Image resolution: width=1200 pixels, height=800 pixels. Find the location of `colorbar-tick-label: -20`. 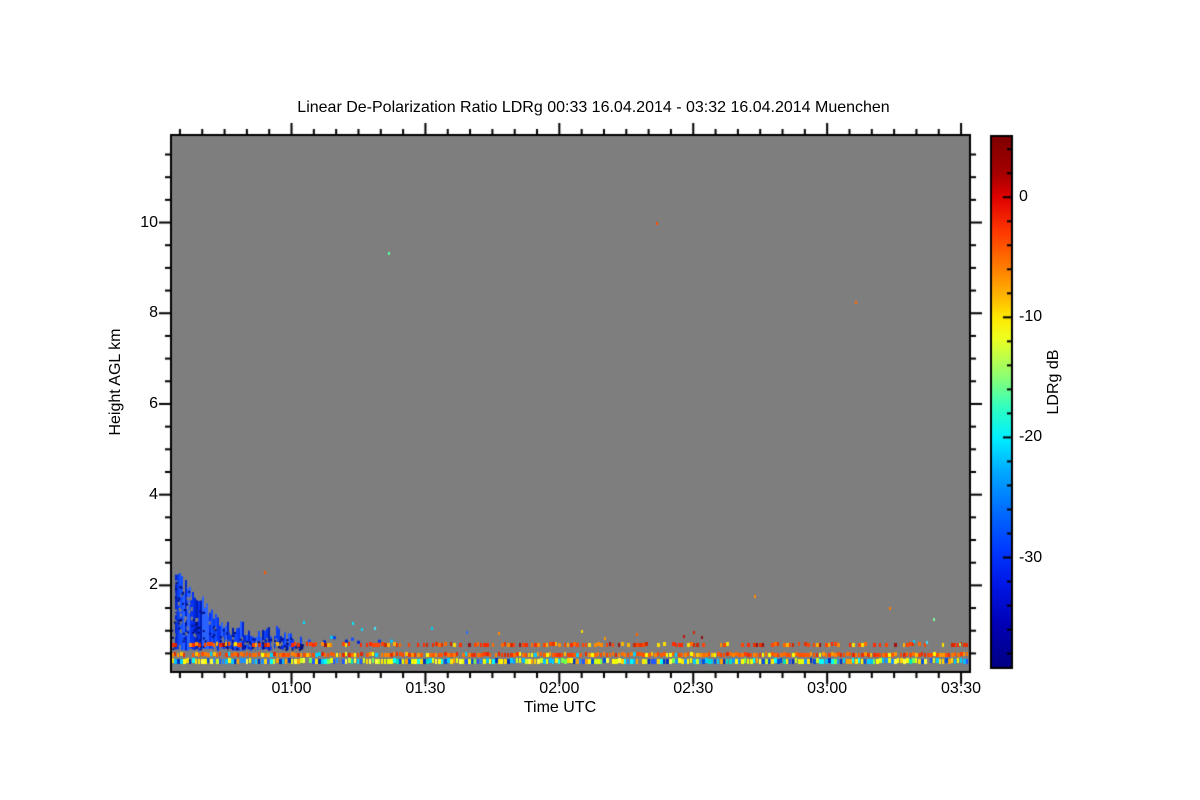

colorbar-tick-label: -20 is located at coordinates (1031, 437).